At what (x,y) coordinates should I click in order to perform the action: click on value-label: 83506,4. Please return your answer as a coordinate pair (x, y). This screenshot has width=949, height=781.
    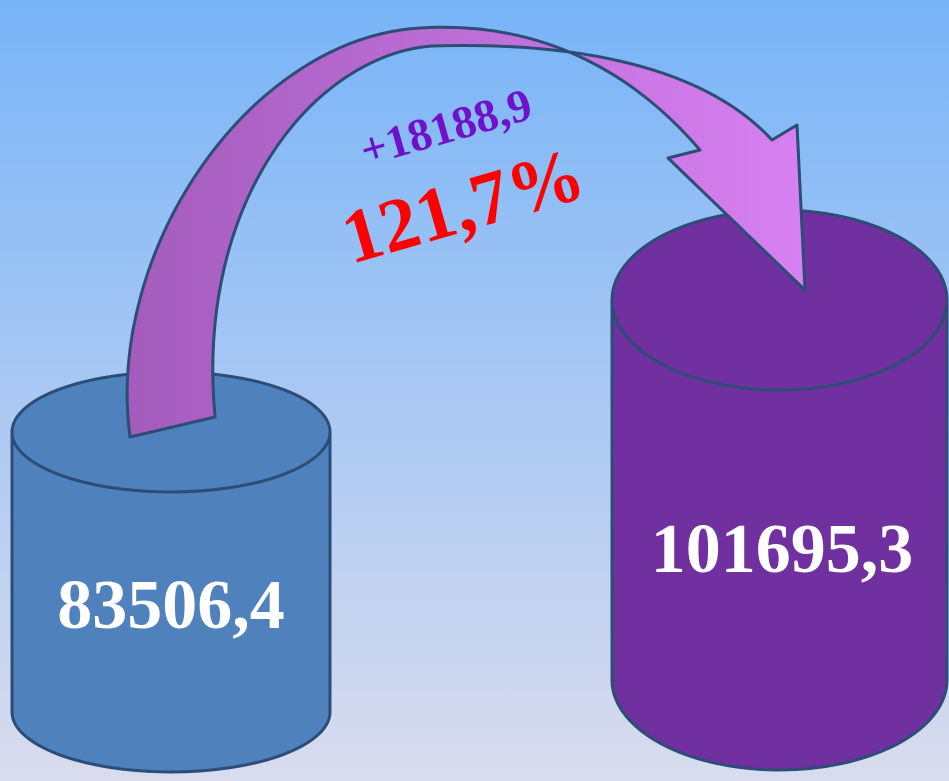
    Looking at the image, I should click on (171, 605).